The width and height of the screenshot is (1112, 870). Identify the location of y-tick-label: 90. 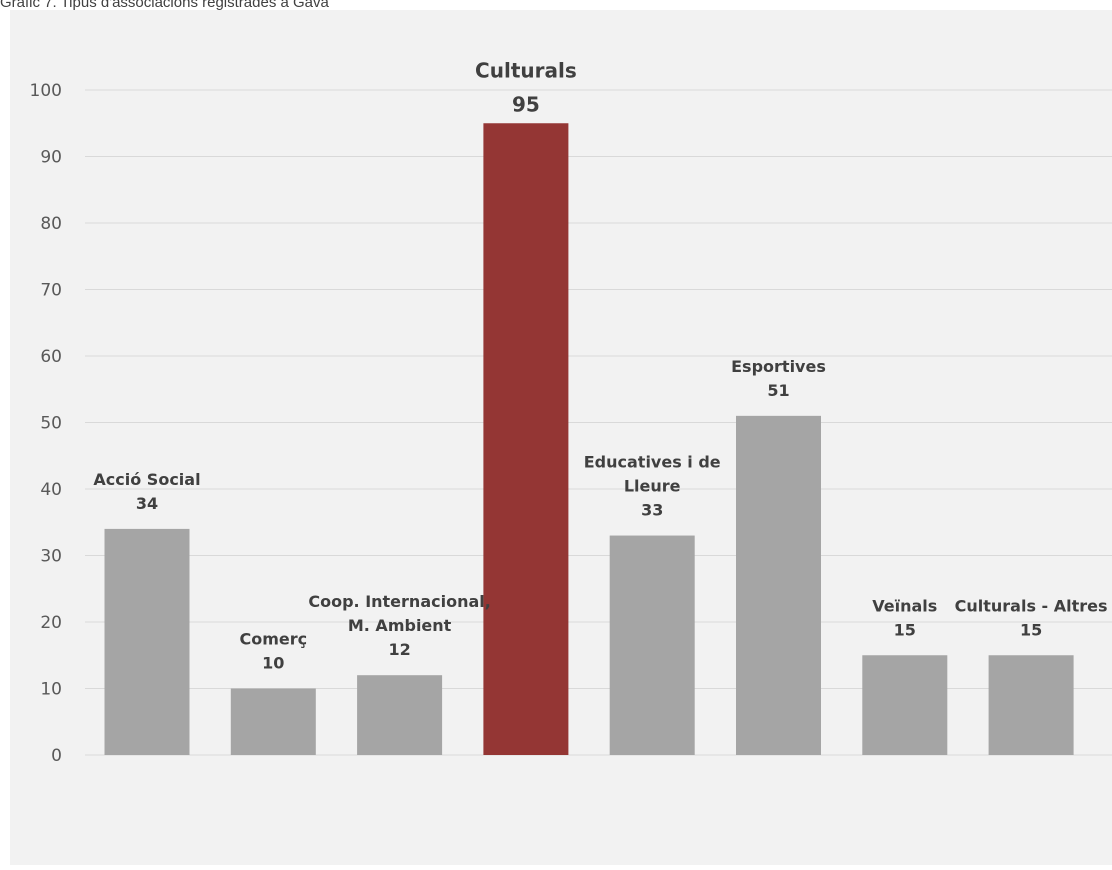
(51, 158).